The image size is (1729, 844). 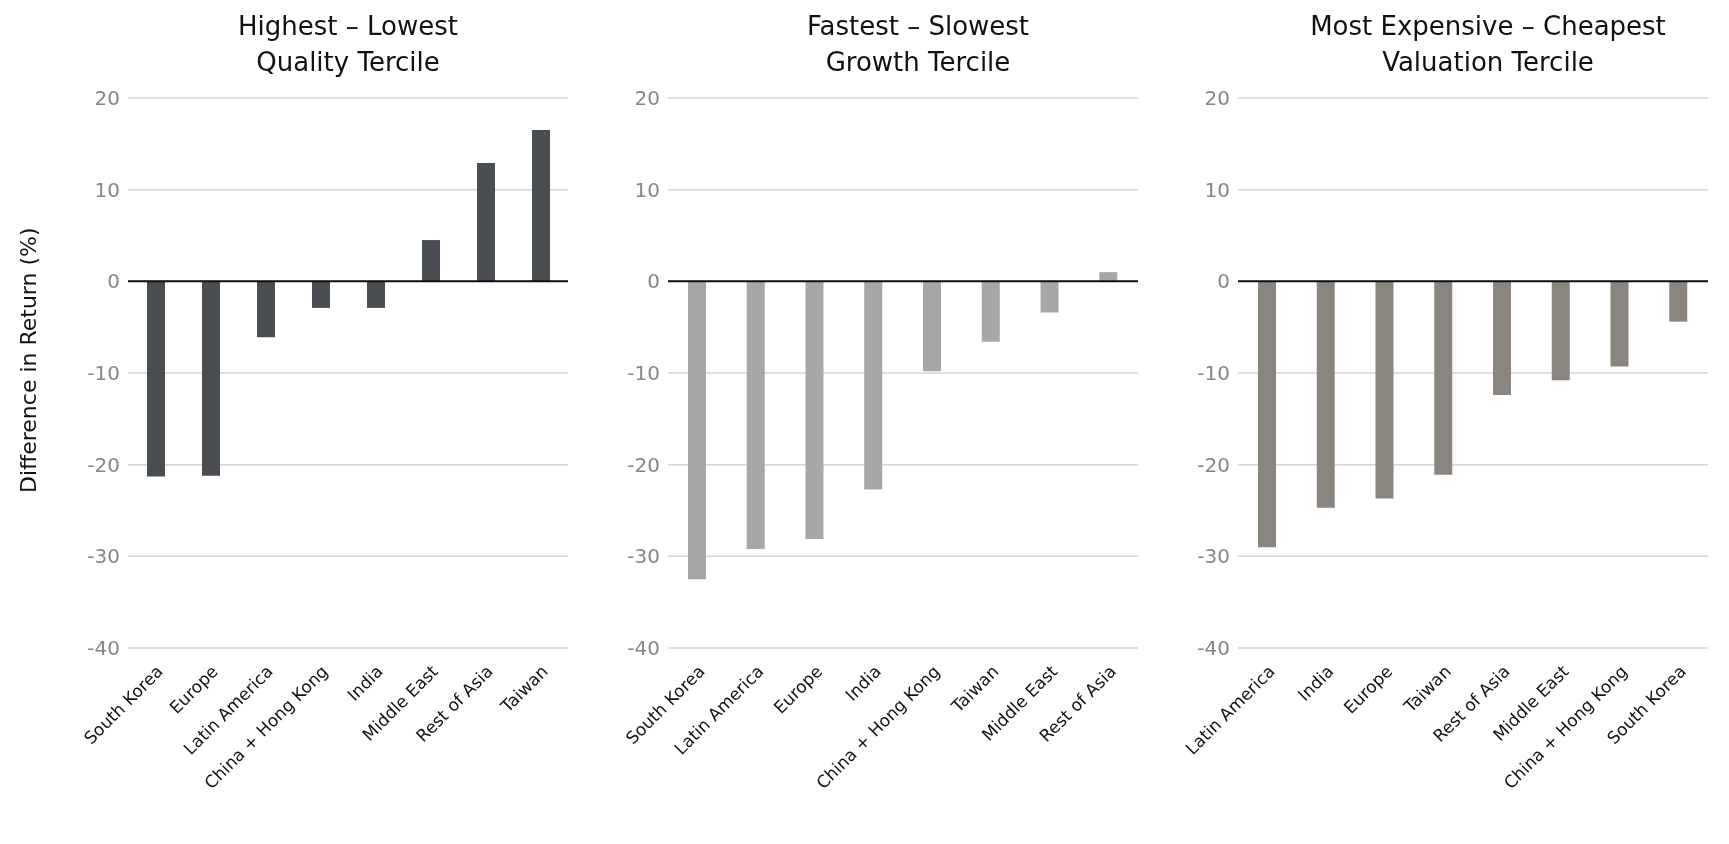 I want to click on chart-title: Most Expensive – Cheapest Valuation Tercile, so click(x=1488, y=44).